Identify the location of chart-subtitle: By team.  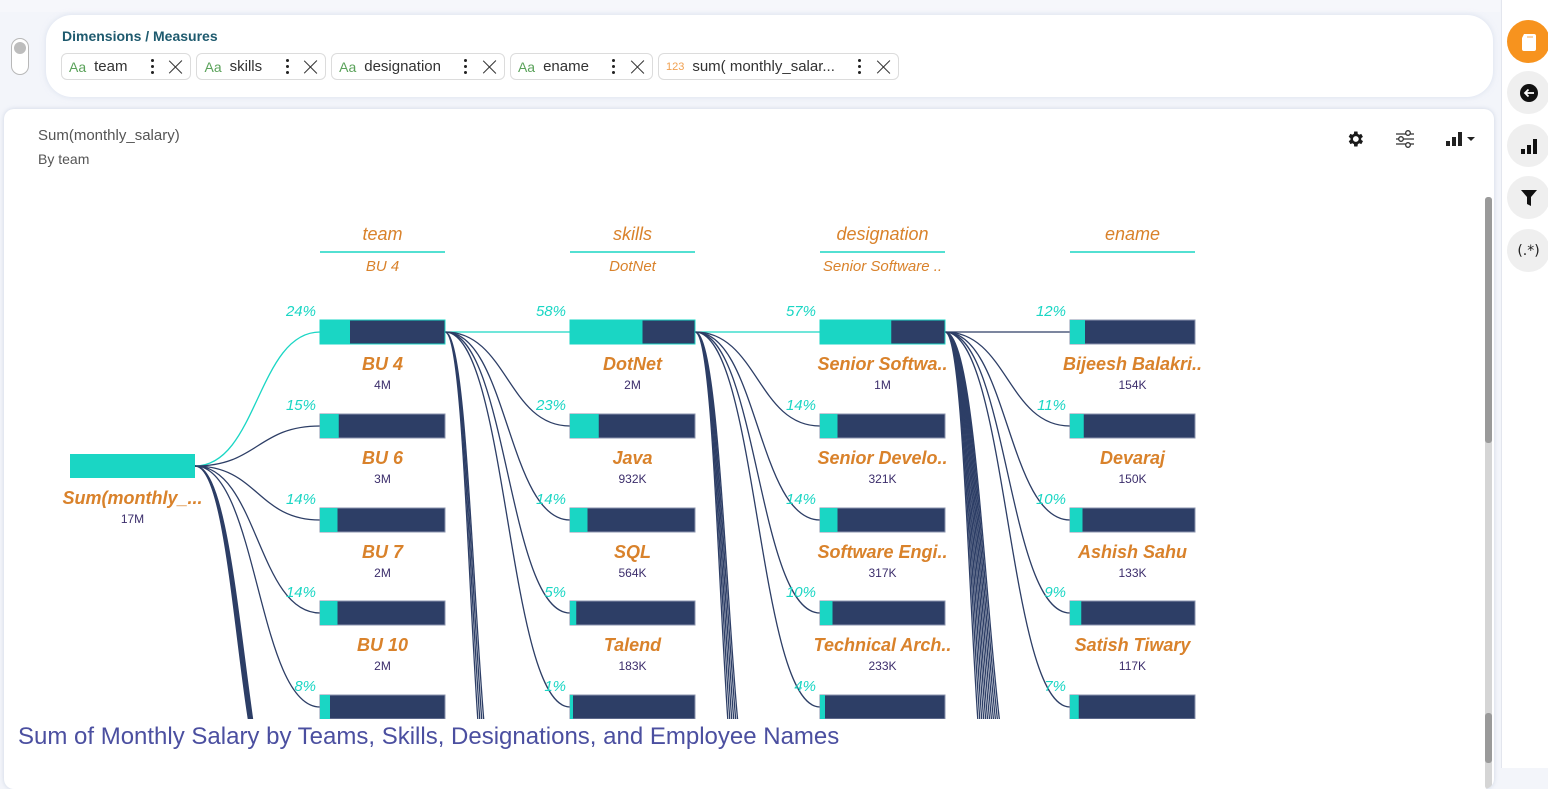
(64, 159).